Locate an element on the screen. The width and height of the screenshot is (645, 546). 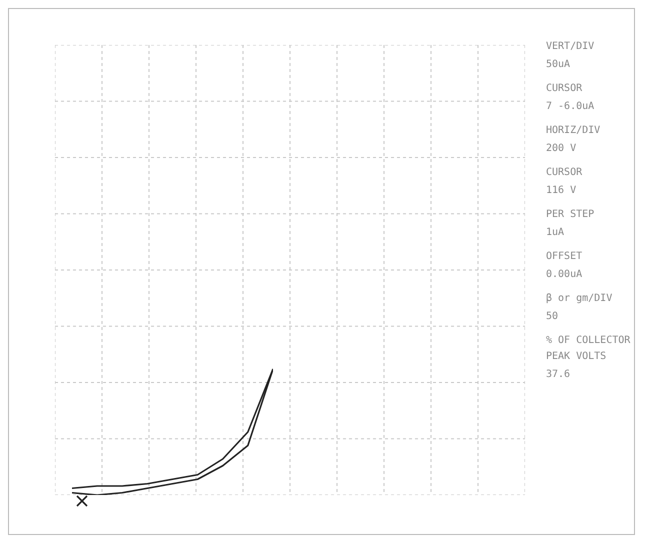
text: 7 -6.0uA is located at coordinates (571, 107).